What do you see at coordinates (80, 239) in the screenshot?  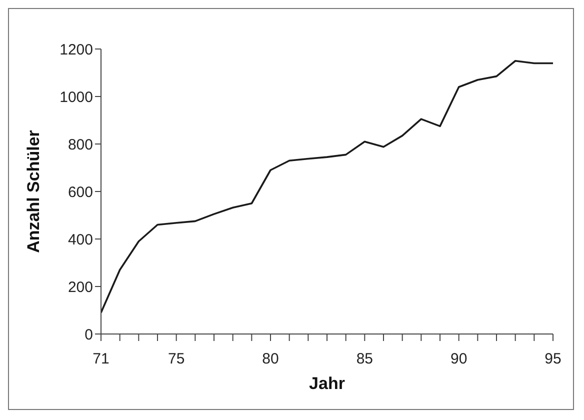 I see `y-tick-label: 400` at bounding box center [80, 239].